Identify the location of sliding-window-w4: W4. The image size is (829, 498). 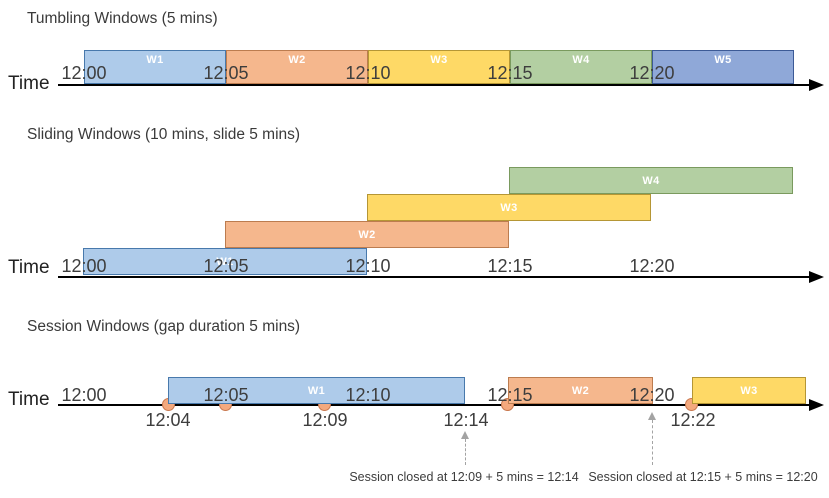
(651, 180).